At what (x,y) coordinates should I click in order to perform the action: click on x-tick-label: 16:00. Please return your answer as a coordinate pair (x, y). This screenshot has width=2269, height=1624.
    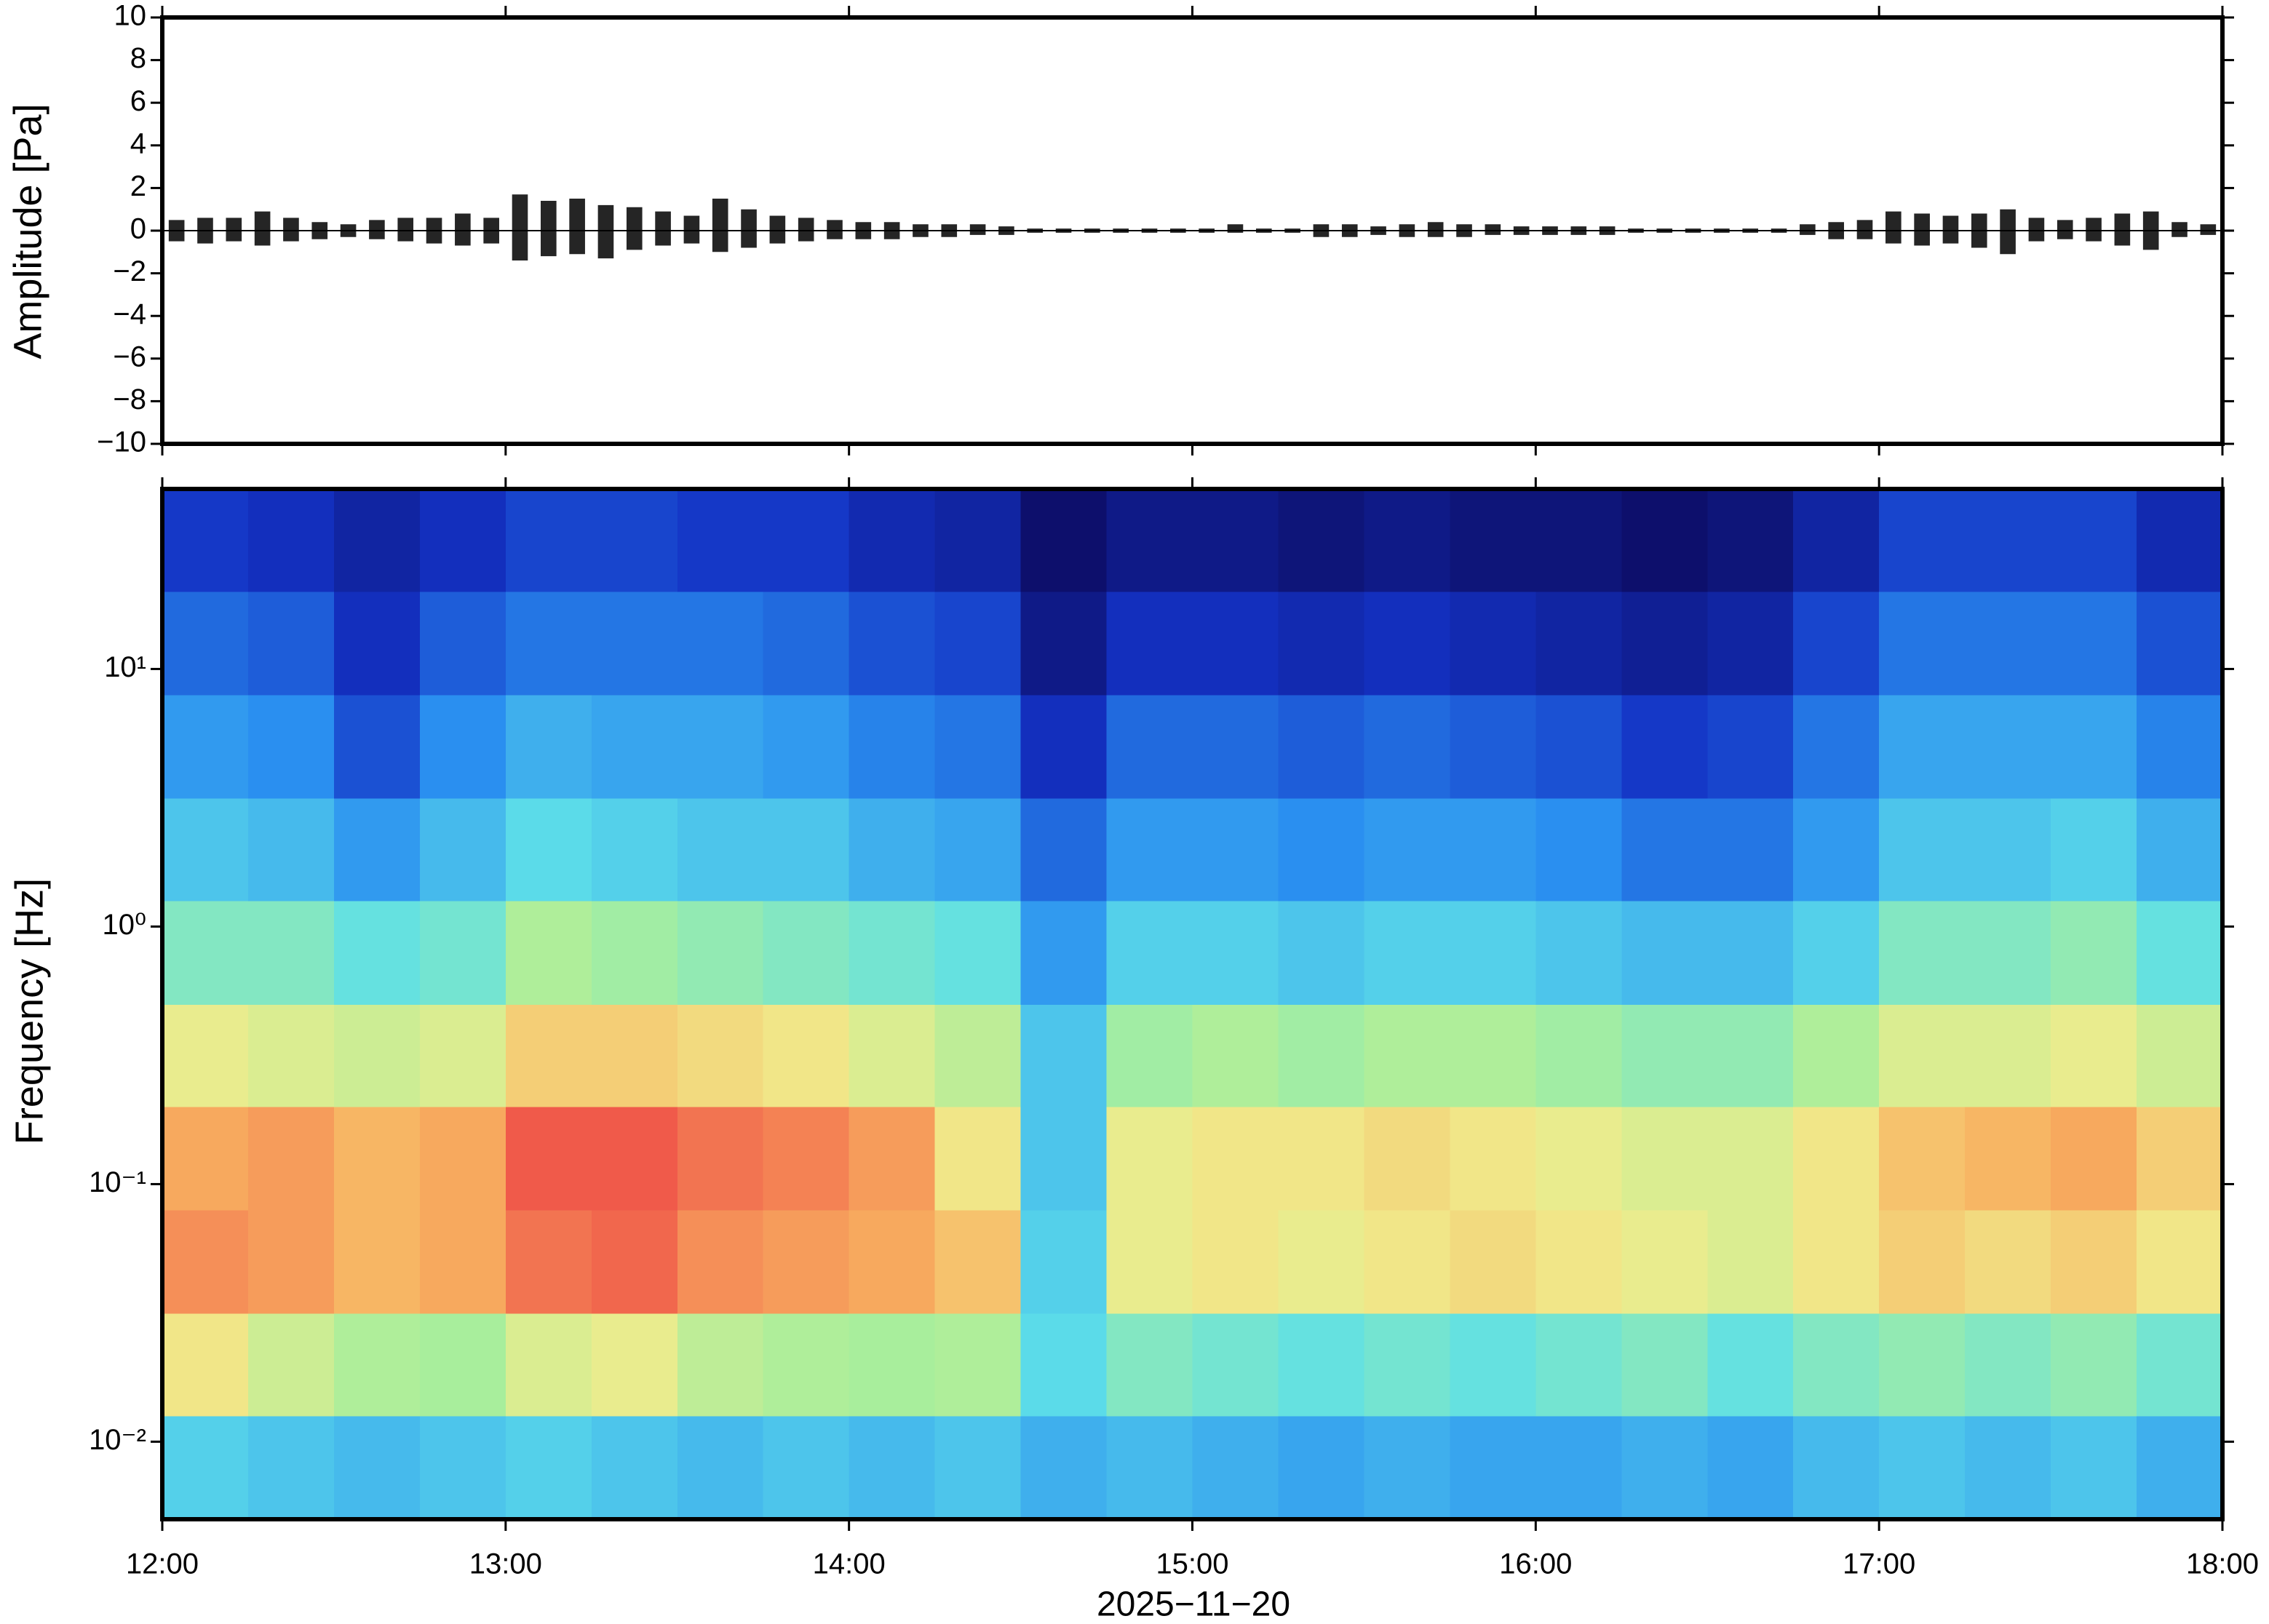
    Looking at the image, I should click on (1536, 1564).